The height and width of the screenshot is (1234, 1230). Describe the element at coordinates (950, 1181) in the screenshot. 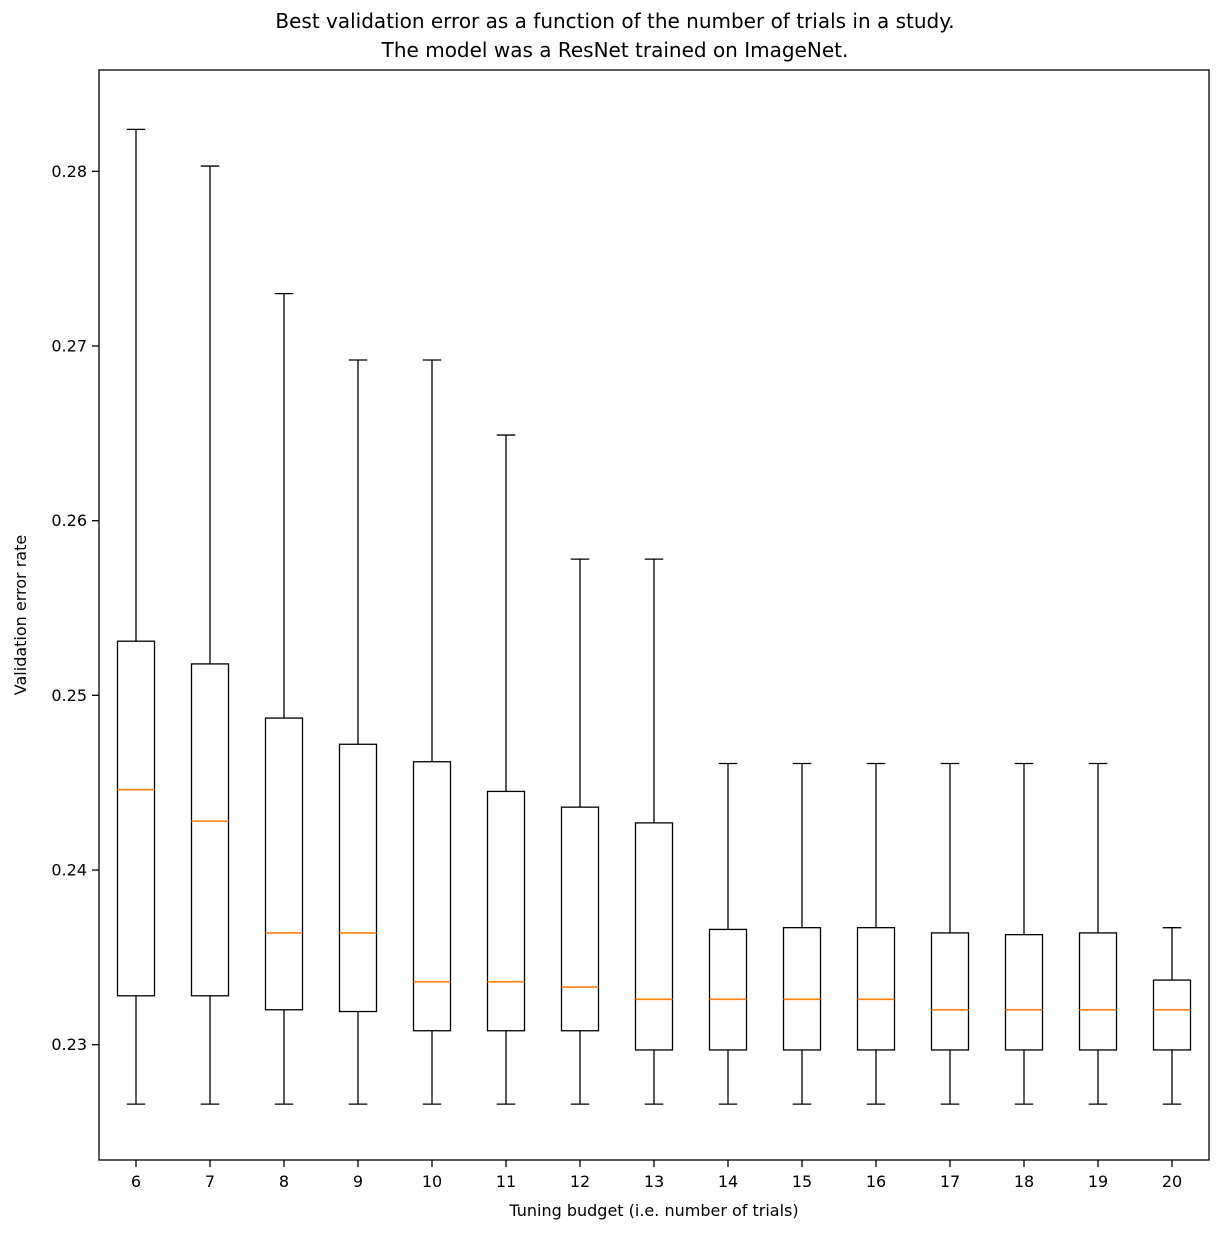

I see `x-tick-label: 17` at that location.